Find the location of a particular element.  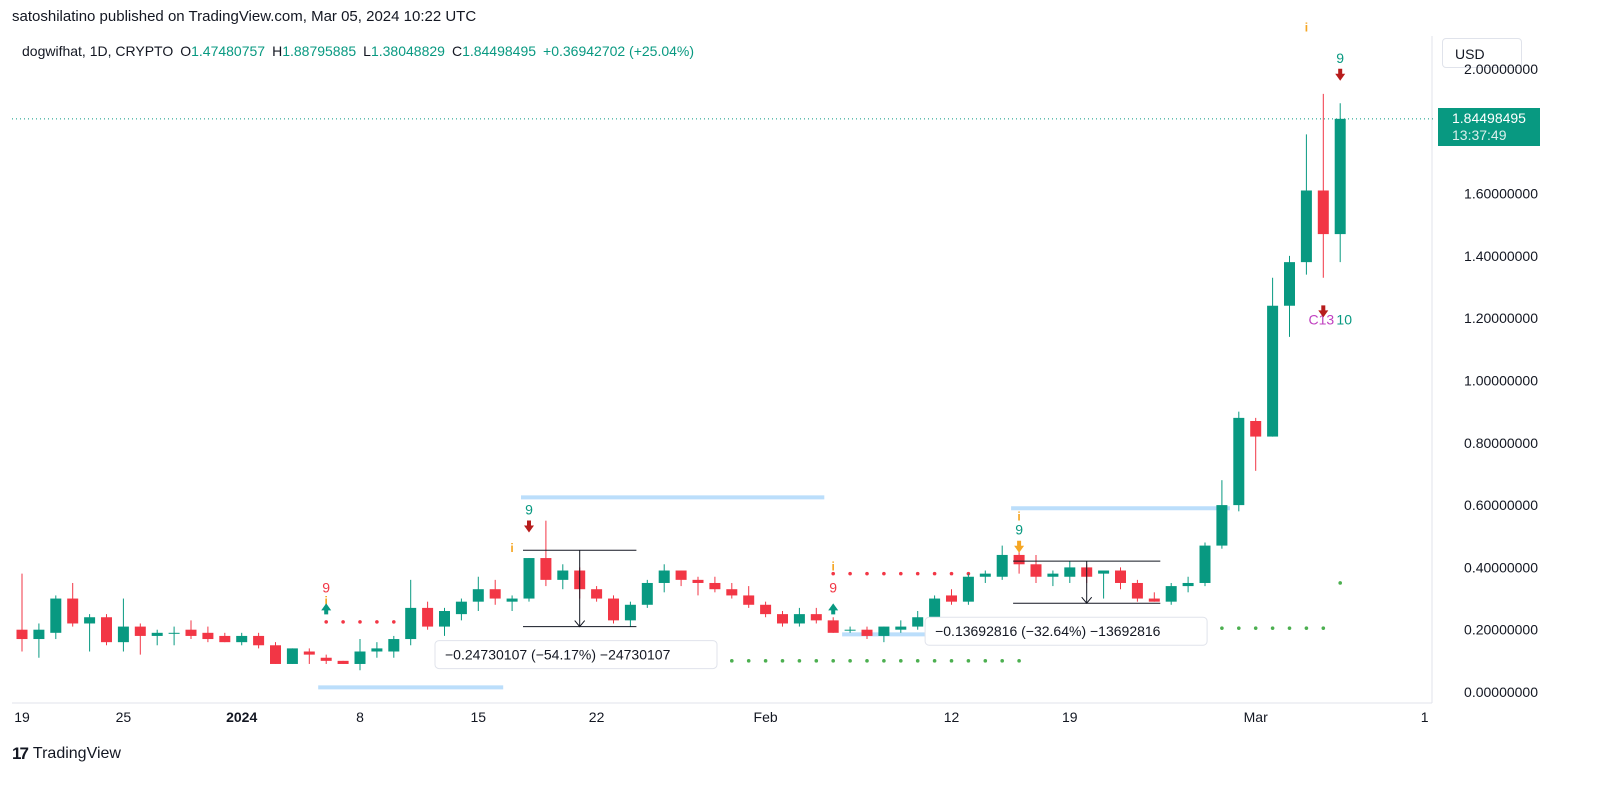

x-tick-label: 25 is located at coordinates (124, 717).